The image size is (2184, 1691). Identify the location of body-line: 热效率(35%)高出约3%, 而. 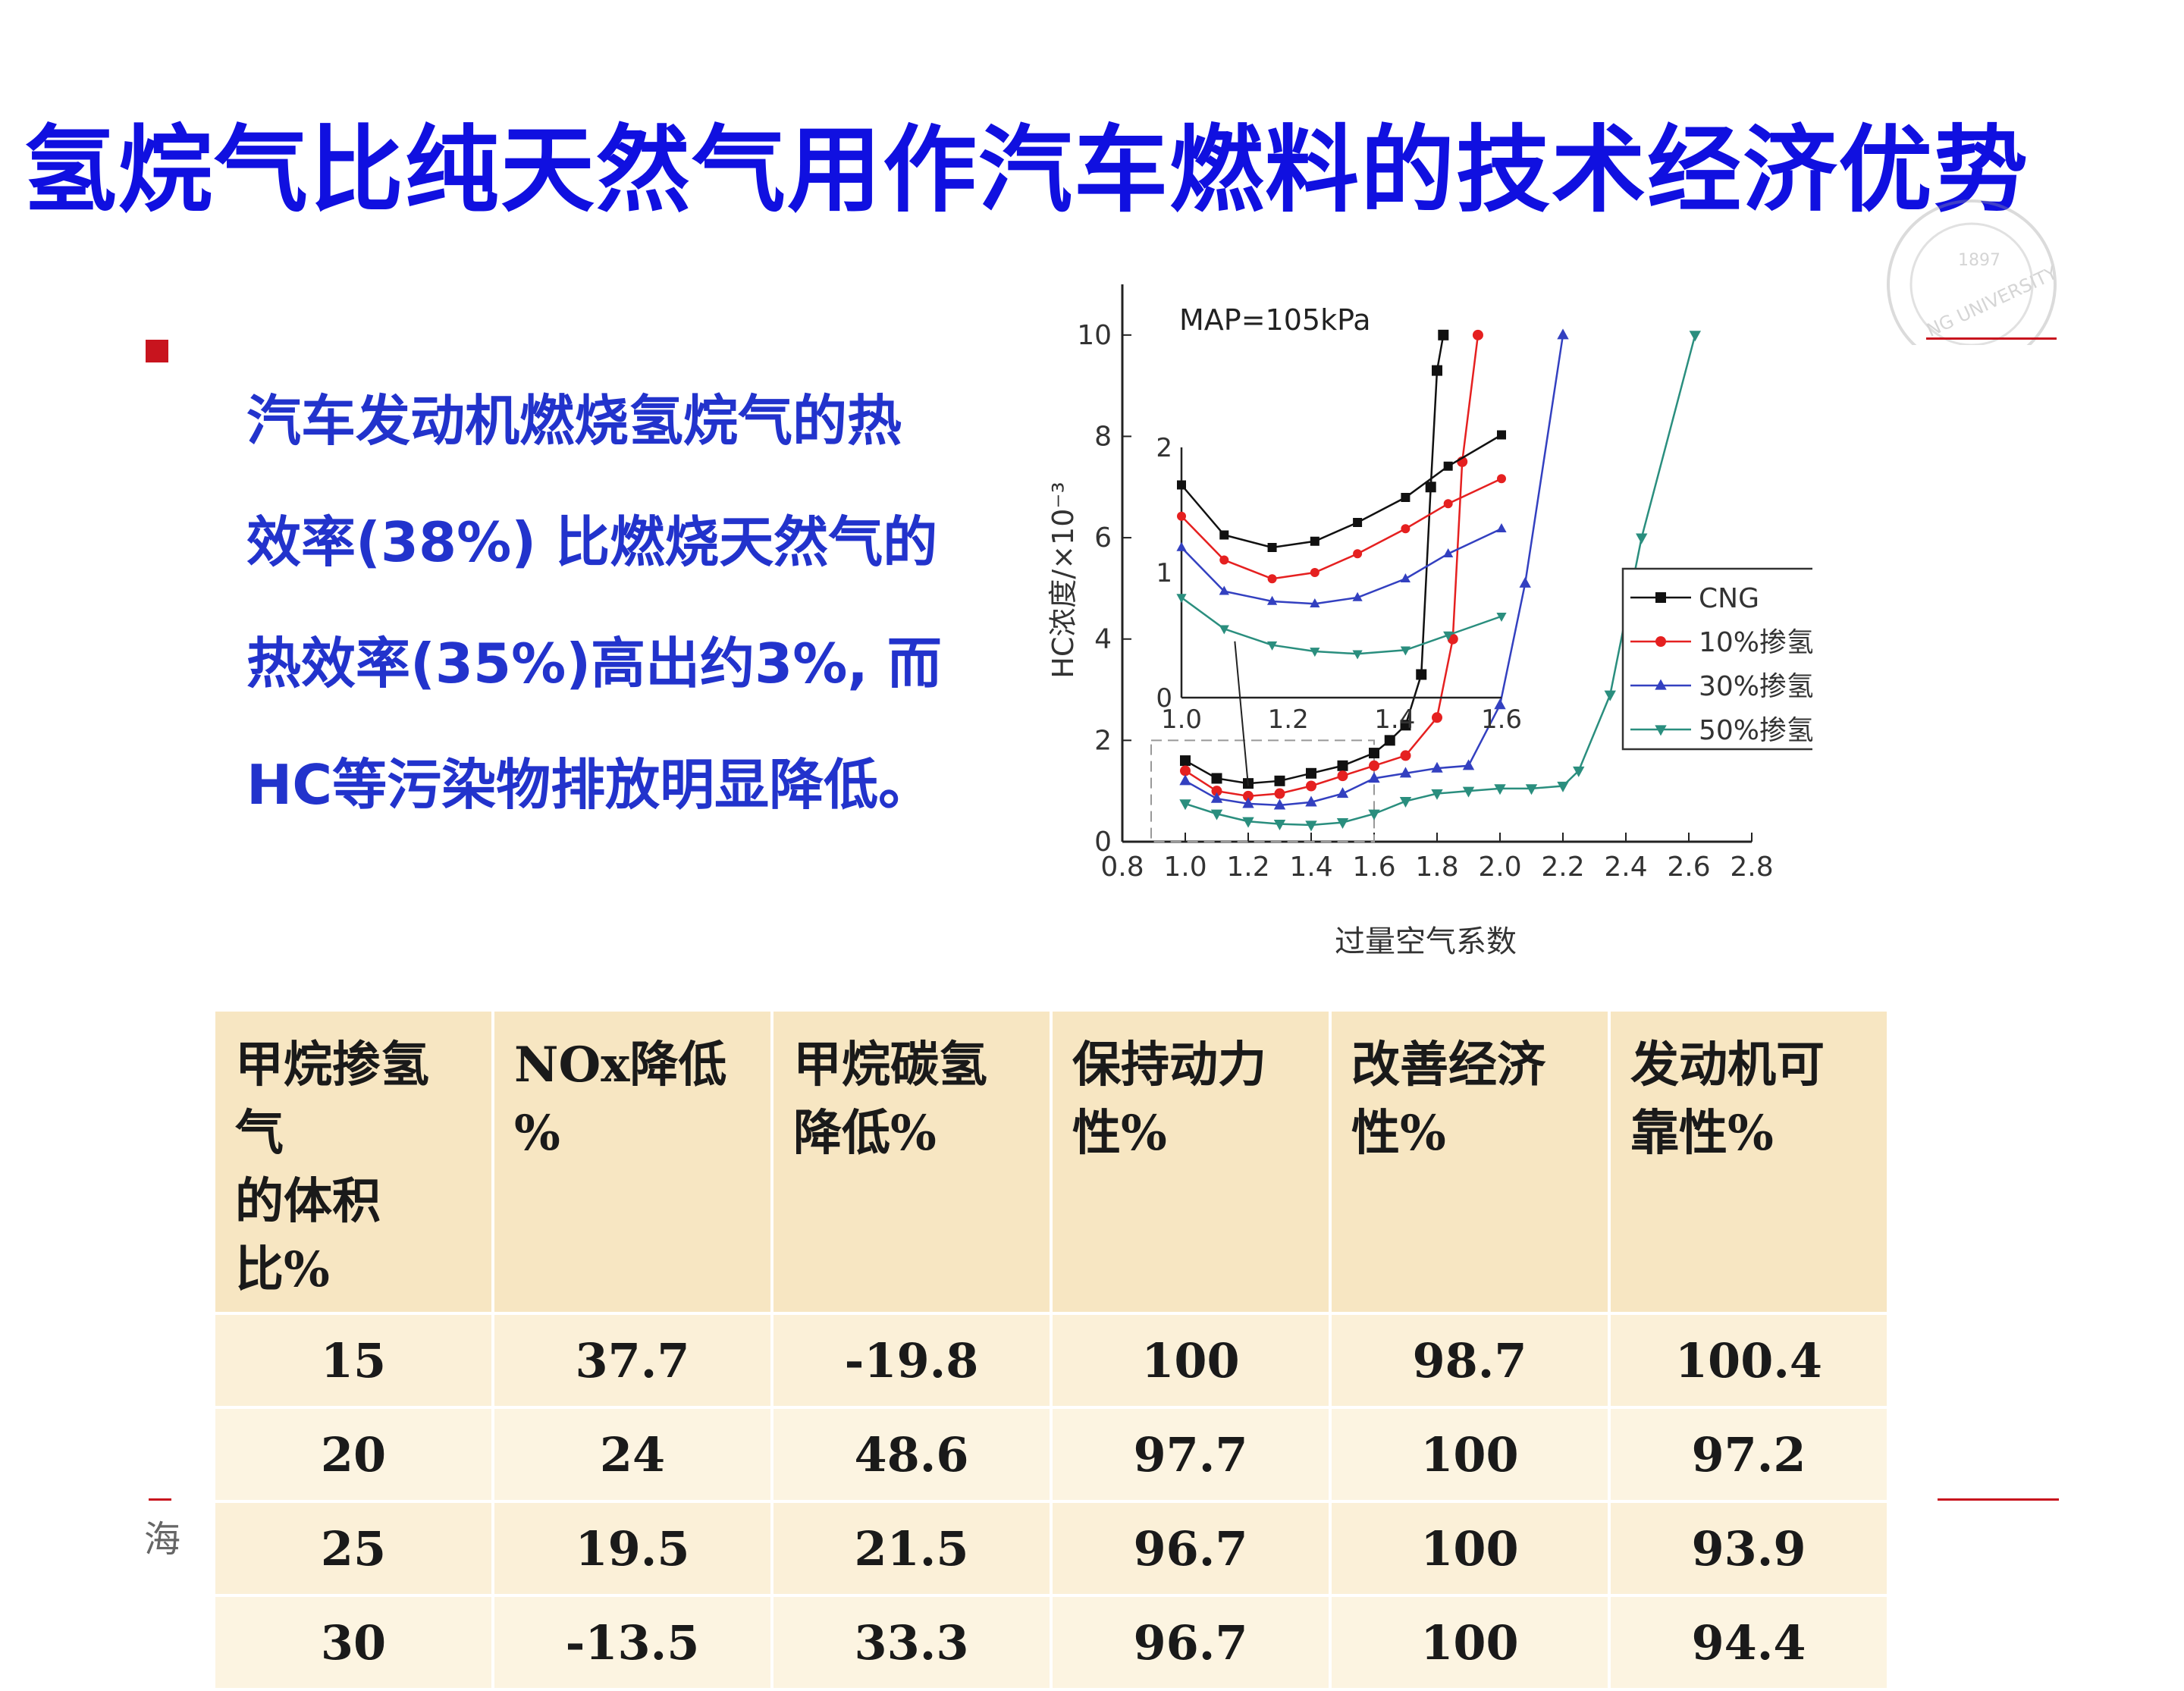
(594, 663).